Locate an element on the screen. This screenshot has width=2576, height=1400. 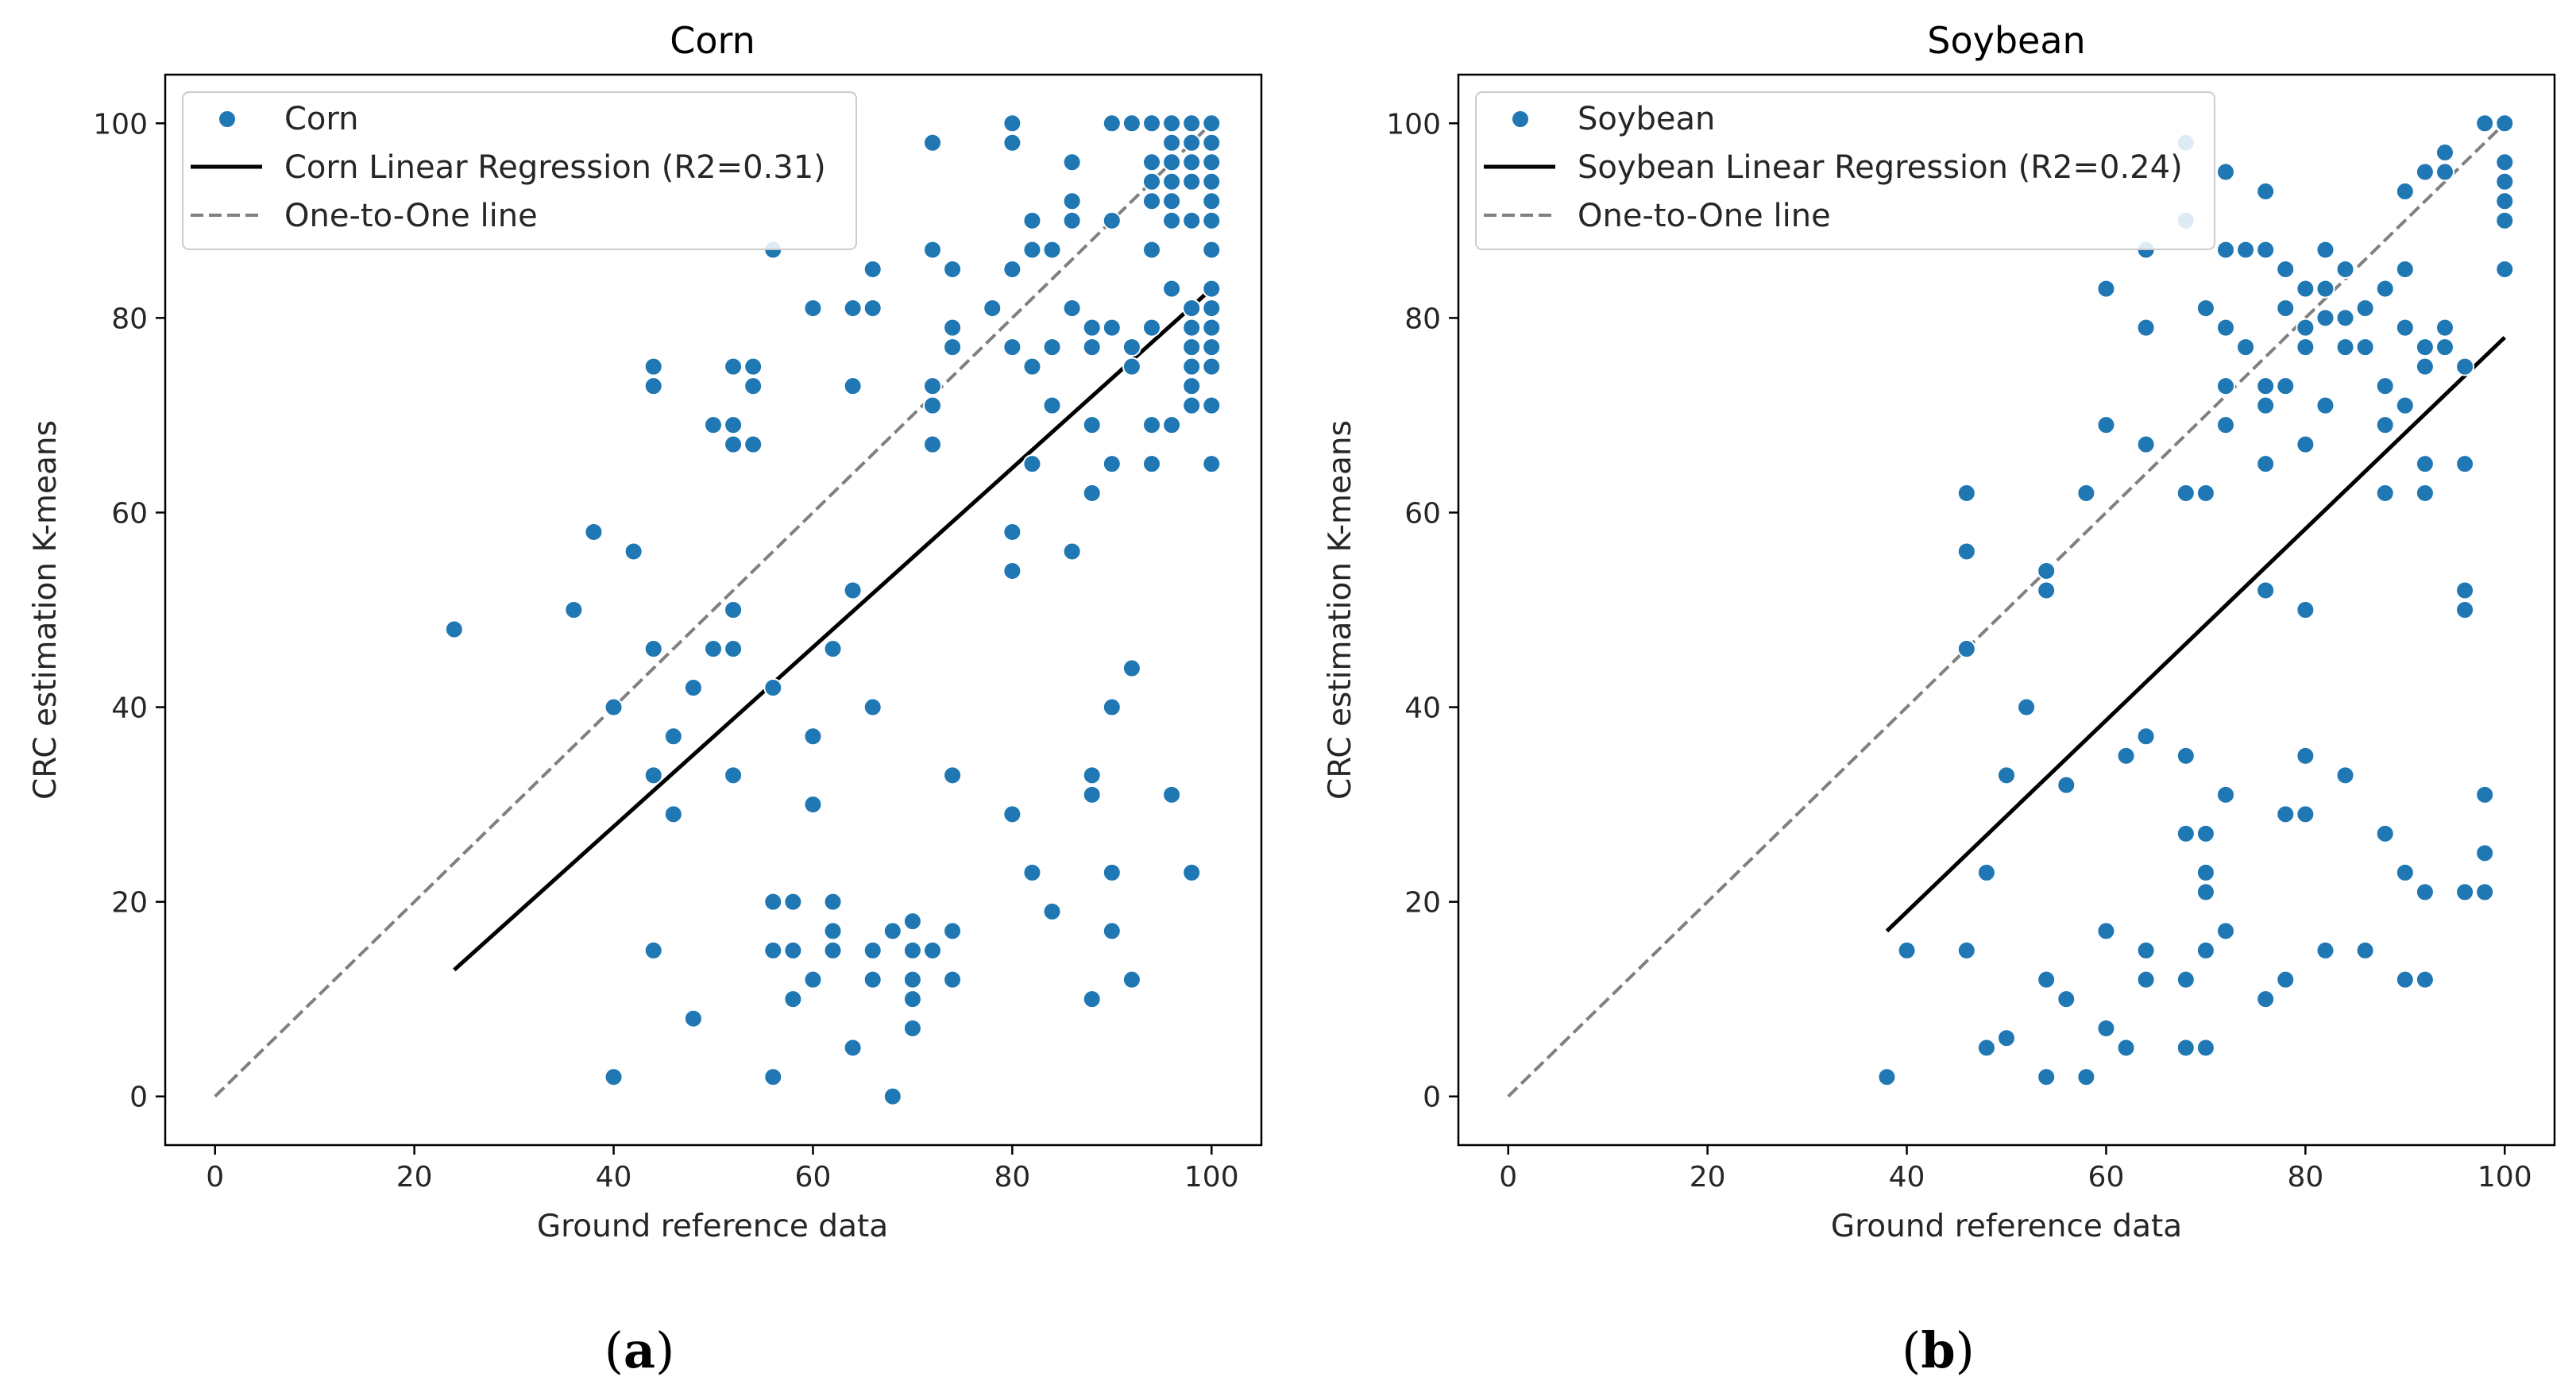
corn-legend-label-one-to-one: One-to-One line is located at coordinates (411, 216).